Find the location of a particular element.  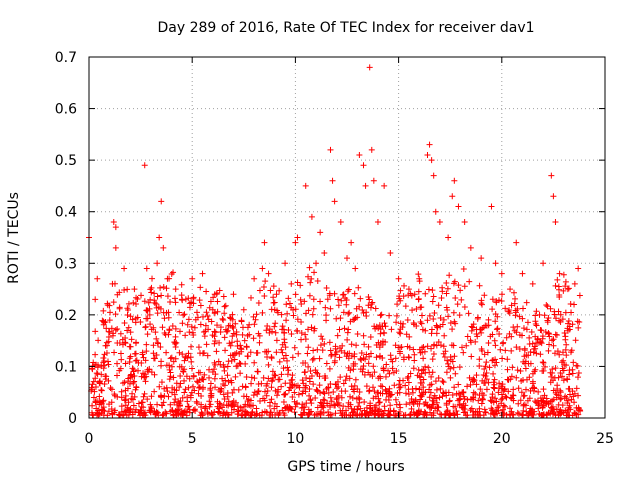

y-tick-label: 0 is located at coordinates (72, 419).